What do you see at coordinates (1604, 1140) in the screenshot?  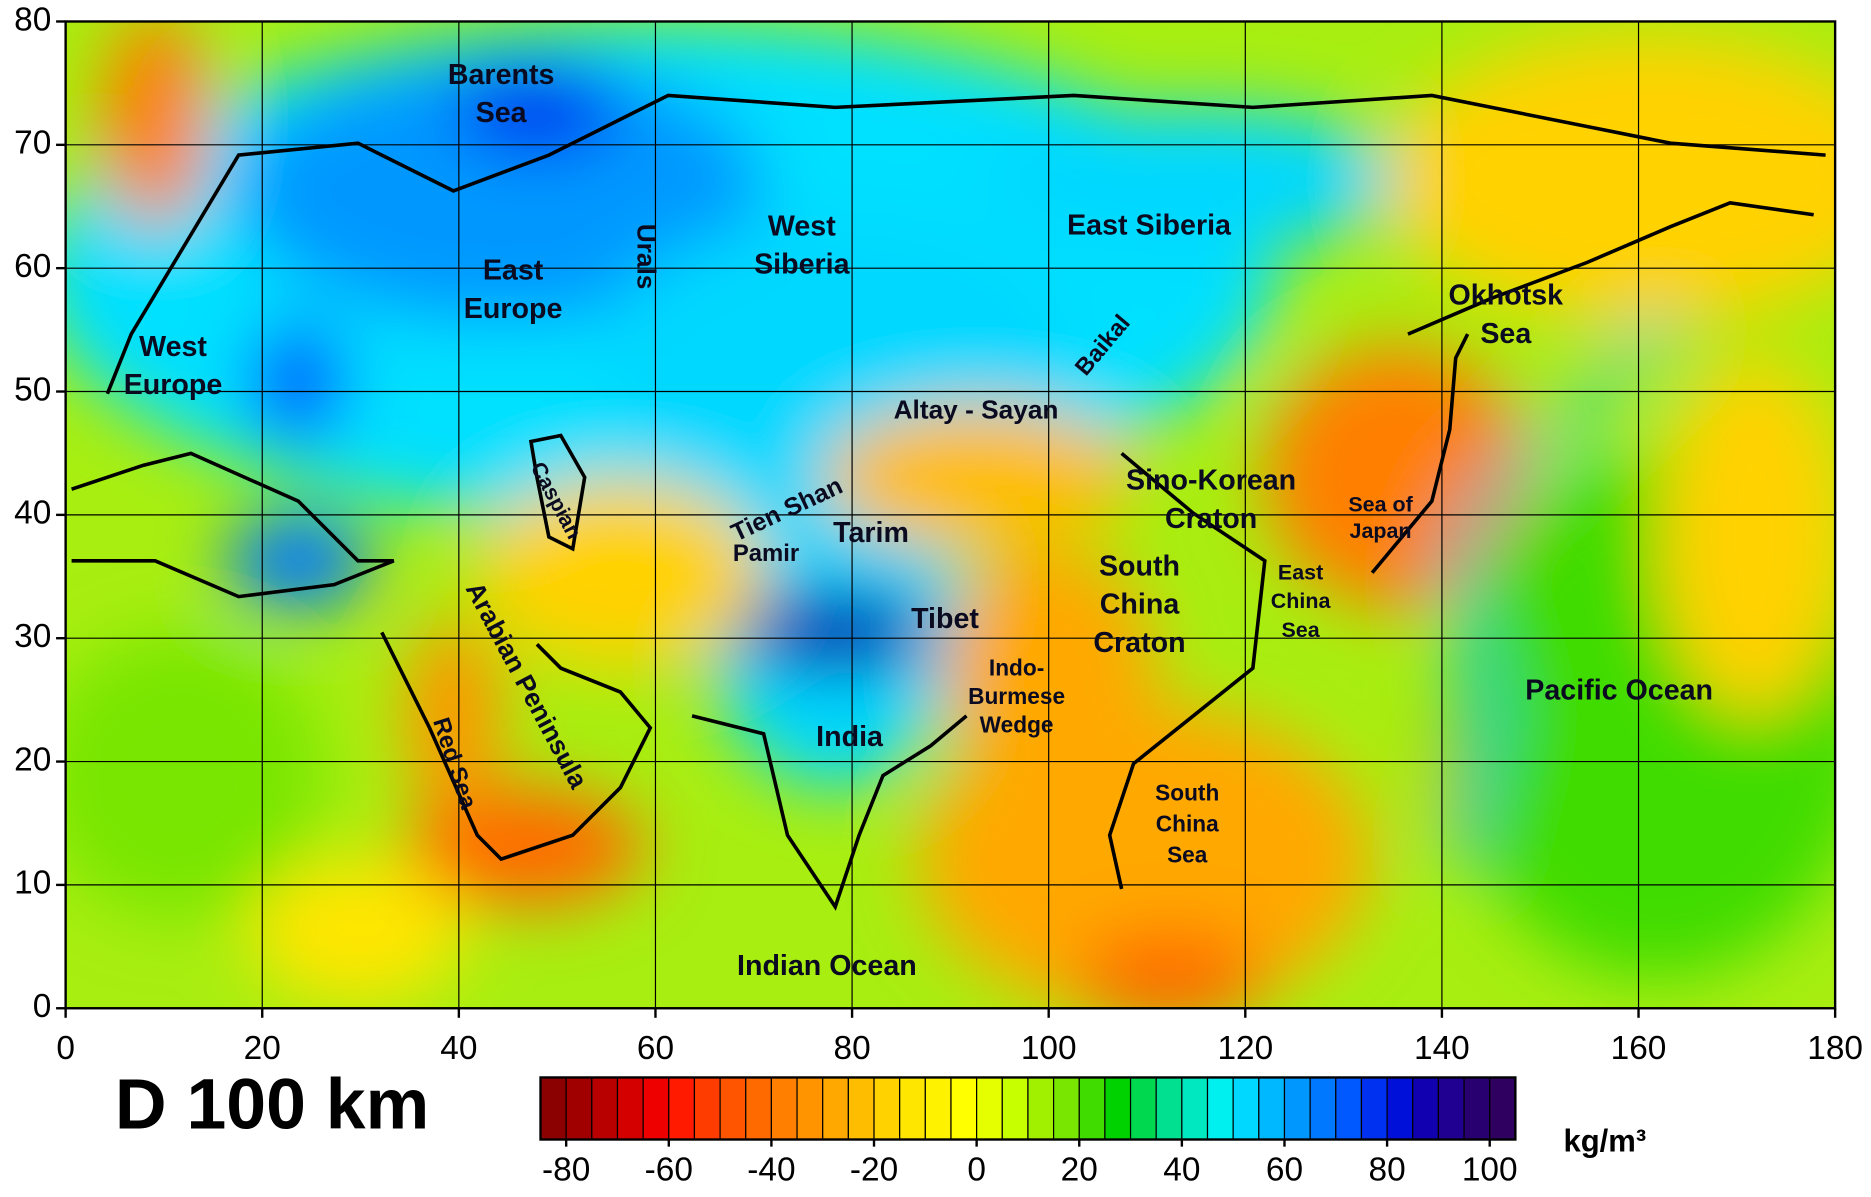 I see `colorbar-unit: kg/m³` at bounding box center [1604, 1140].